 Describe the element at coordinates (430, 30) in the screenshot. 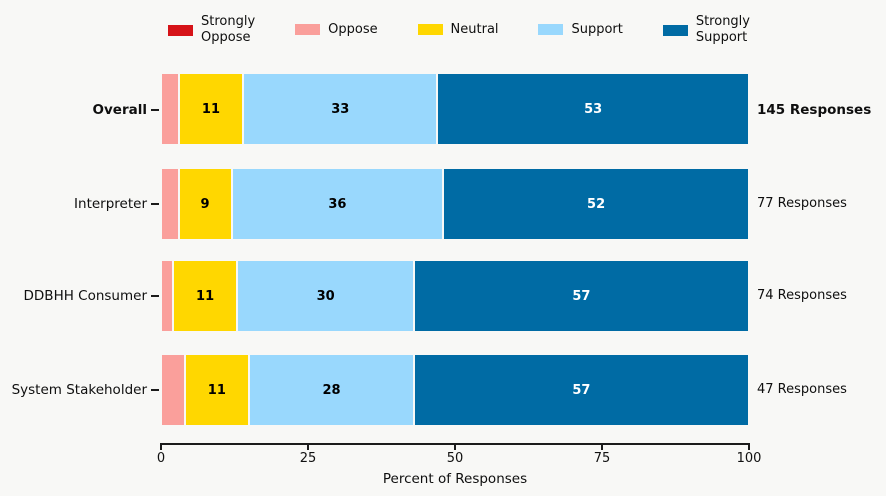

I see `legend-swatch-neutral-icon` at that location.